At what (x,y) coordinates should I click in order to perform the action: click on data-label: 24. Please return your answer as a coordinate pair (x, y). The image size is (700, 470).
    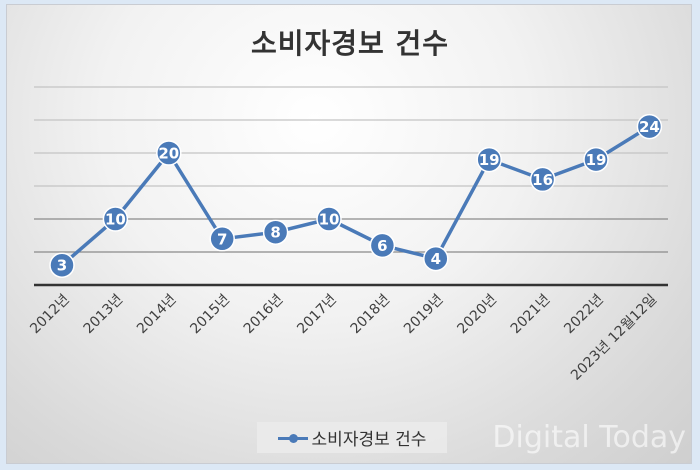
    Looking at the image, I should click on (649, 127).